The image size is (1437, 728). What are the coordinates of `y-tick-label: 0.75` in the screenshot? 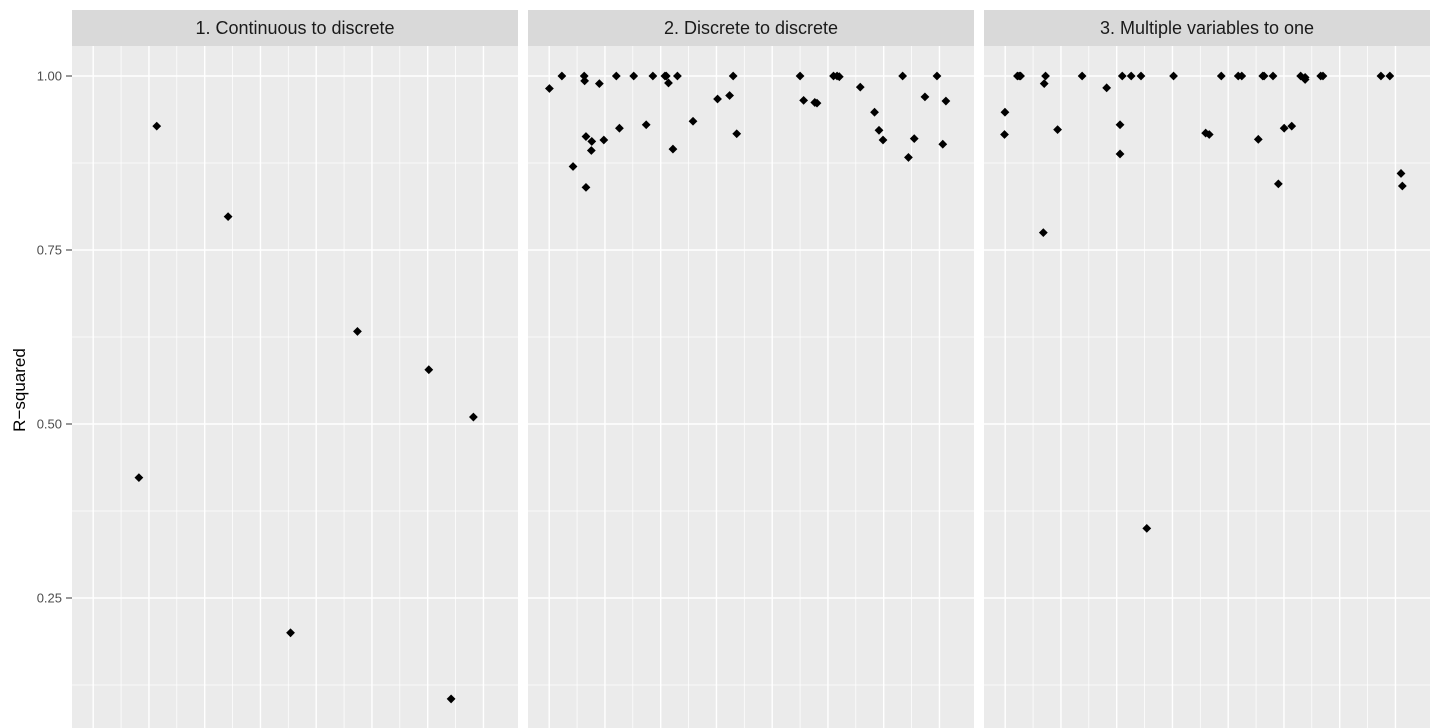 It's located at (49, 250).